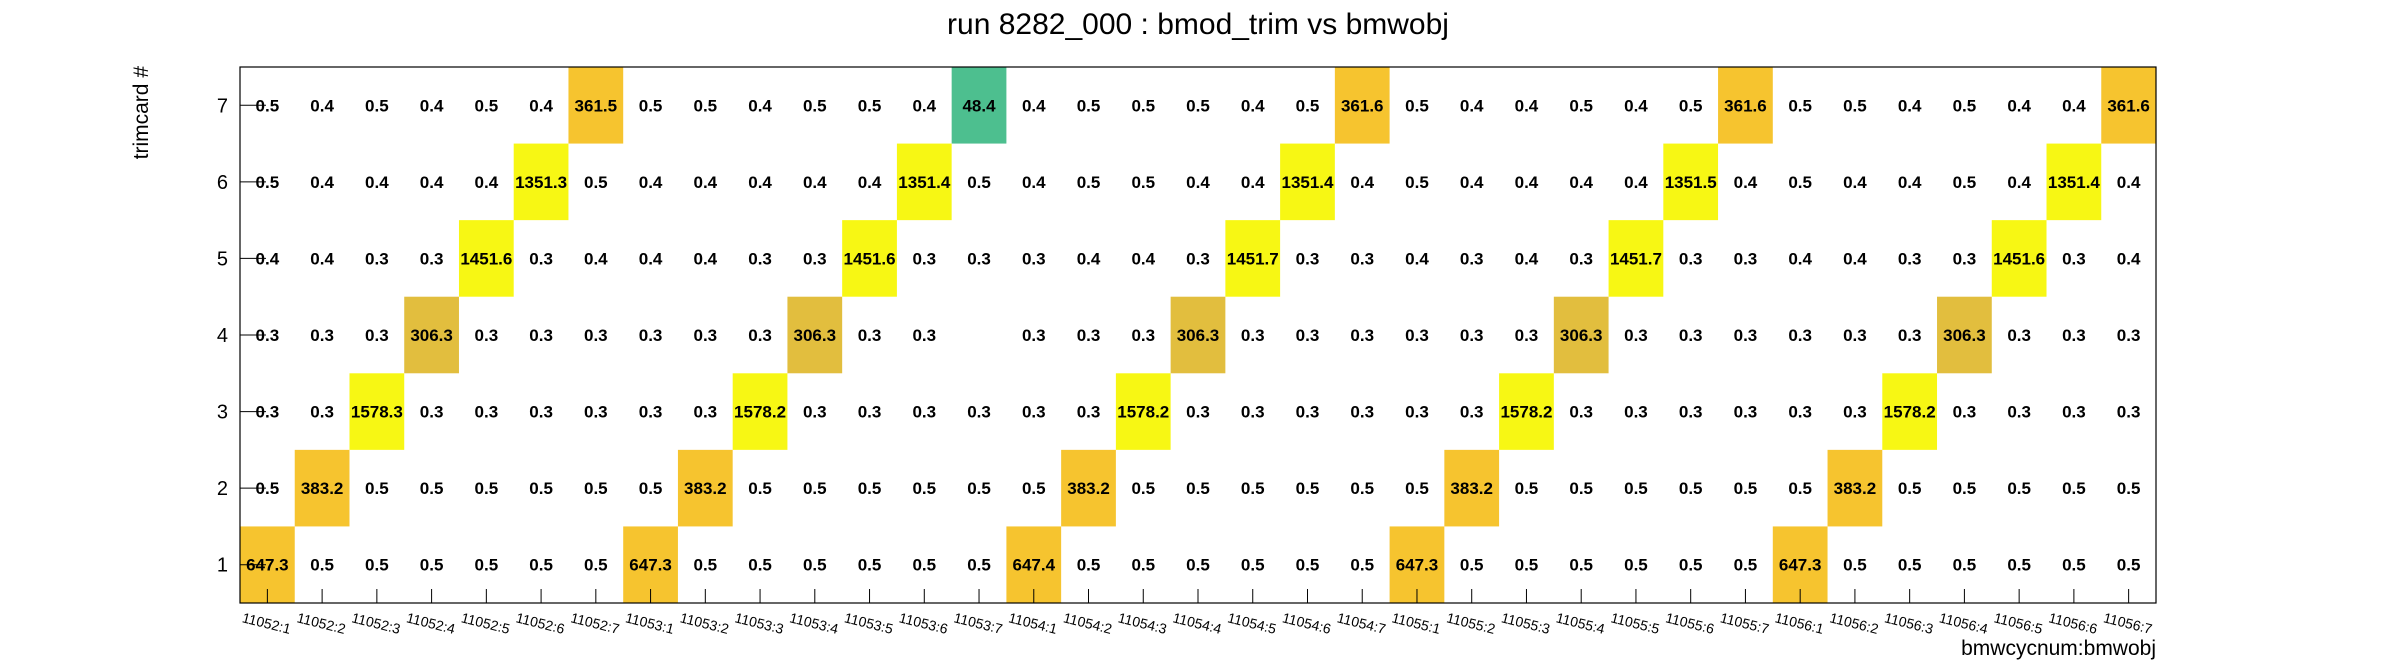 This screenshot has width=2396, height=672. I want to click on x-tick-label: 11053:2, so click(705, 623).